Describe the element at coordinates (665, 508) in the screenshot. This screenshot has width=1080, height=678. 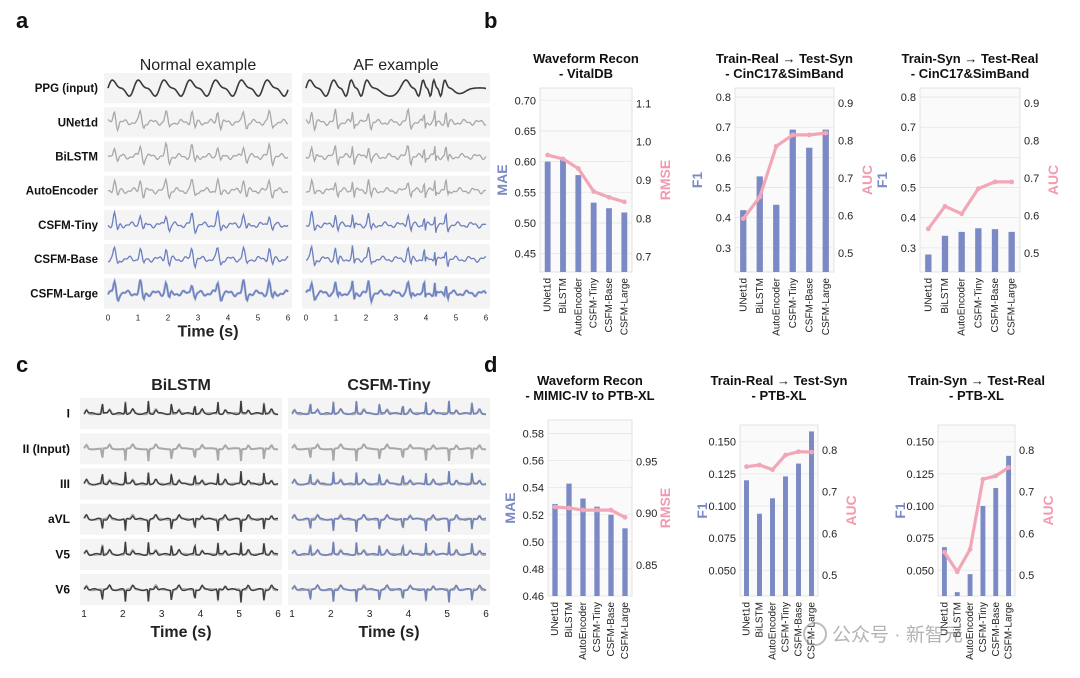
I see `y2-axis-label: RMSE` at that location.